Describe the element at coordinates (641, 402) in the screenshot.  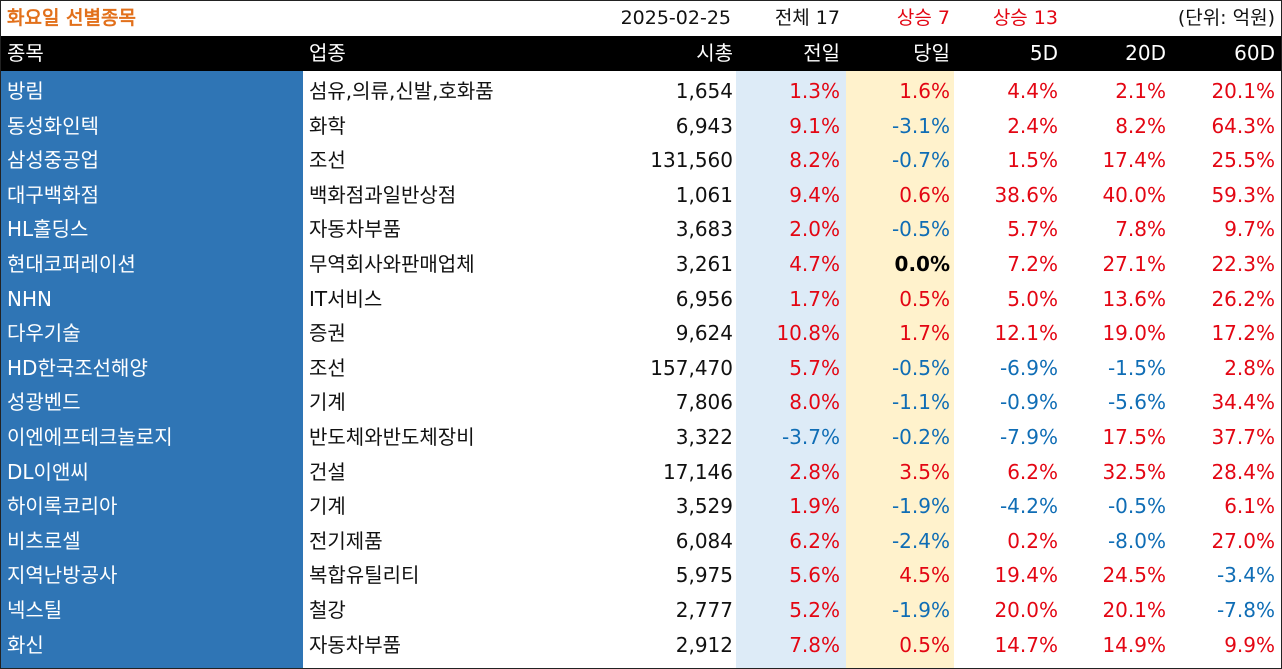
I see `table-row: 성광벤드 기계 7,806 8.0% -1.1% -0.9% -5.6% 34.4%` at that location.